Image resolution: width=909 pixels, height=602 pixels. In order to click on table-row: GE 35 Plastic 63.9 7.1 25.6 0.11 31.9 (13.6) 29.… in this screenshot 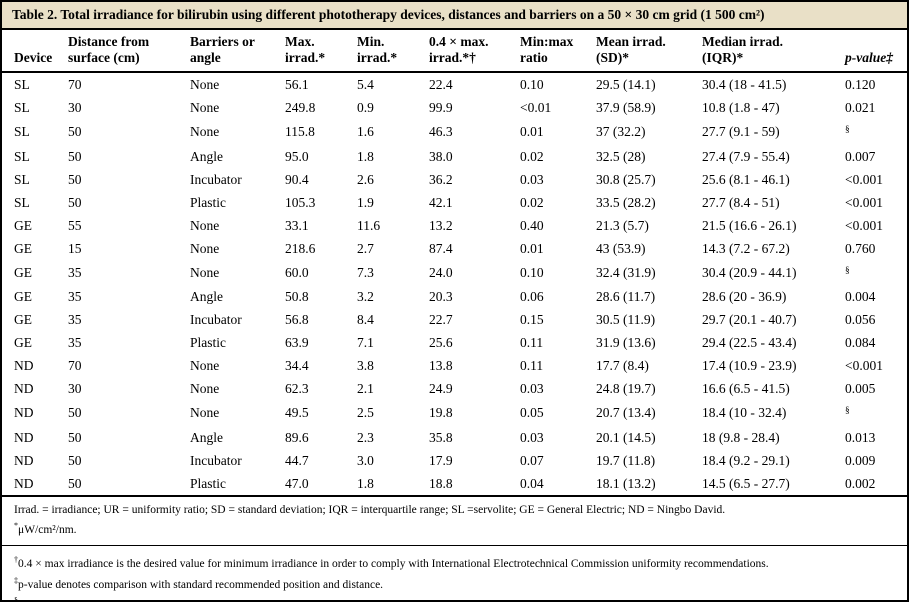, I will do `click(454, 342)`.